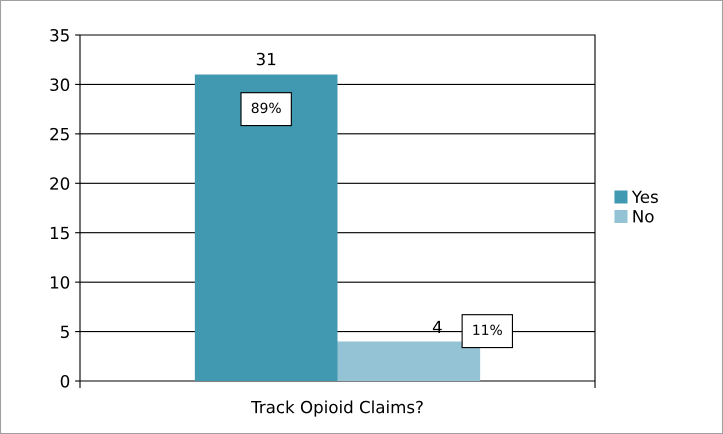 The image size is (723, 434). What do you see at coordinates (60, 282) in the screenshot?
I see `y-tick-label: 10` at bounding box center [60, 282].